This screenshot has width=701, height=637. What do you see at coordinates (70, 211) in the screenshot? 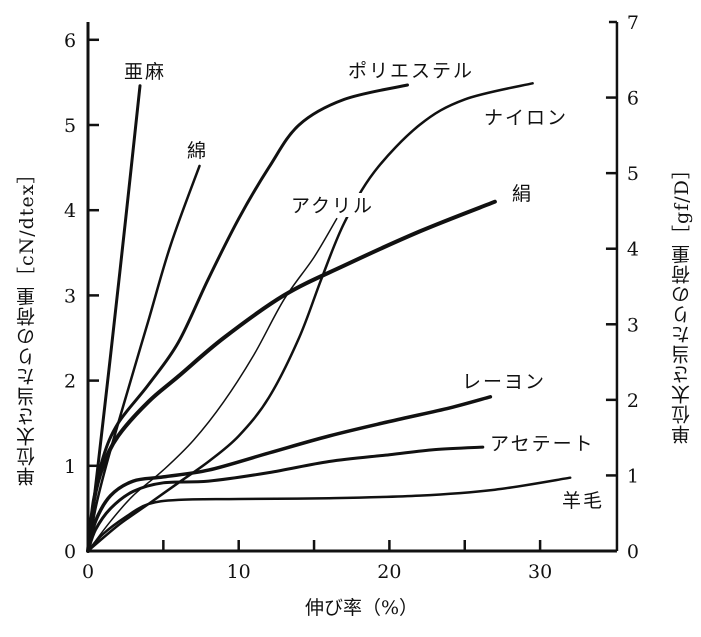
I see `left-y-tick-label: 4` at bounding box center [70, 211].